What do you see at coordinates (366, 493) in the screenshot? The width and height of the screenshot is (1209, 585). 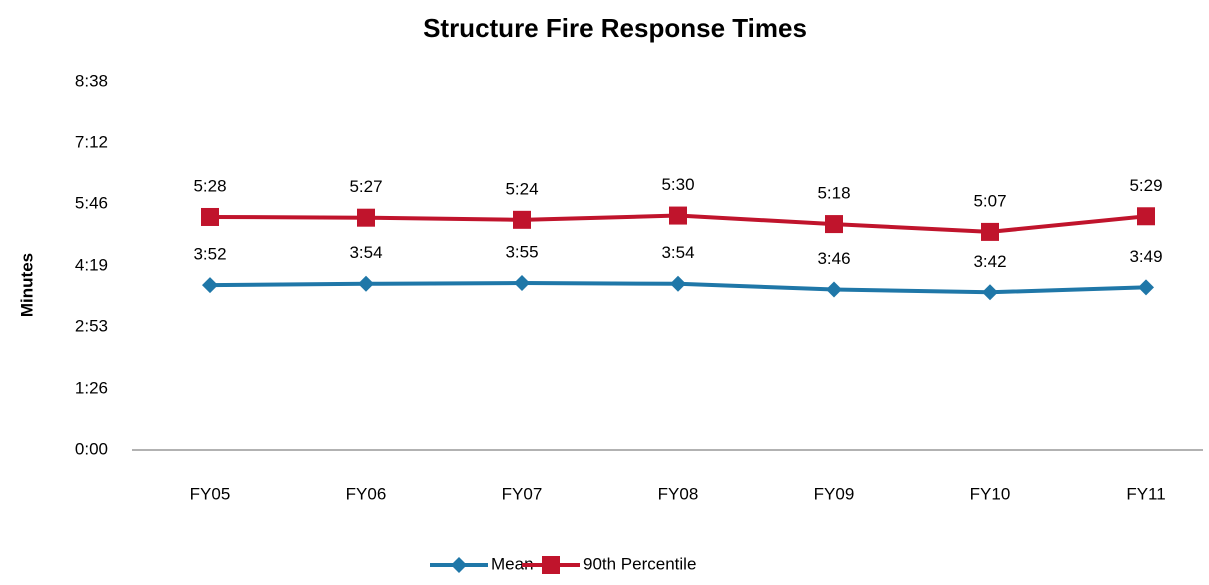 I see `x-tick-label: FY06` at bounding box center [366, 493].